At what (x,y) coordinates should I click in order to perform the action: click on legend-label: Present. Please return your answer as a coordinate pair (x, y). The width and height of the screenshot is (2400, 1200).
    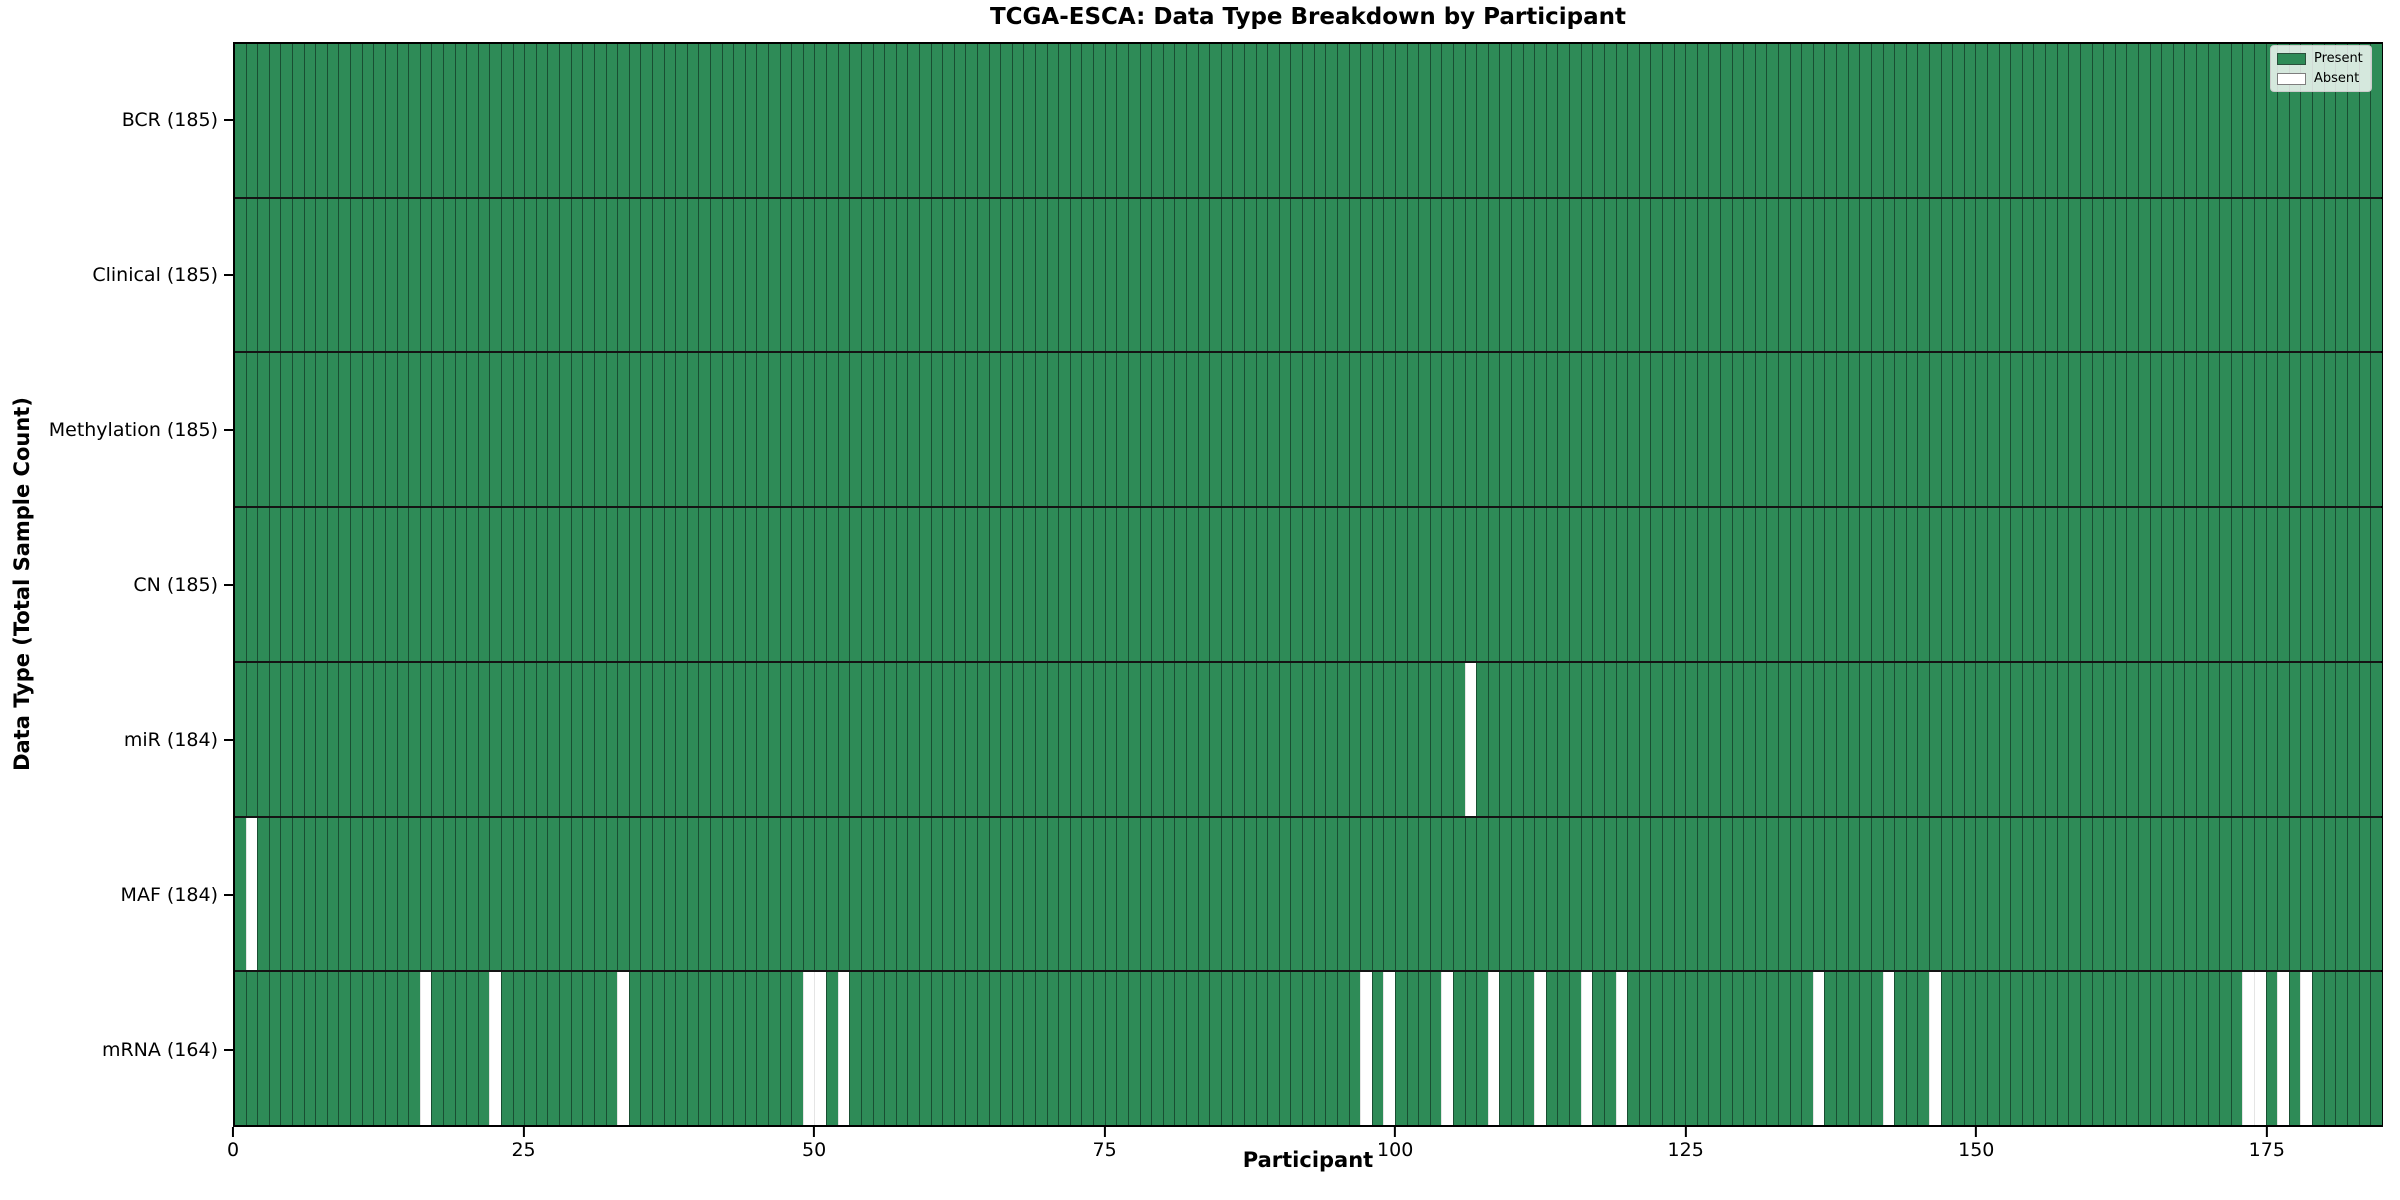
    Looking at the image, I should click on (2338, 58).